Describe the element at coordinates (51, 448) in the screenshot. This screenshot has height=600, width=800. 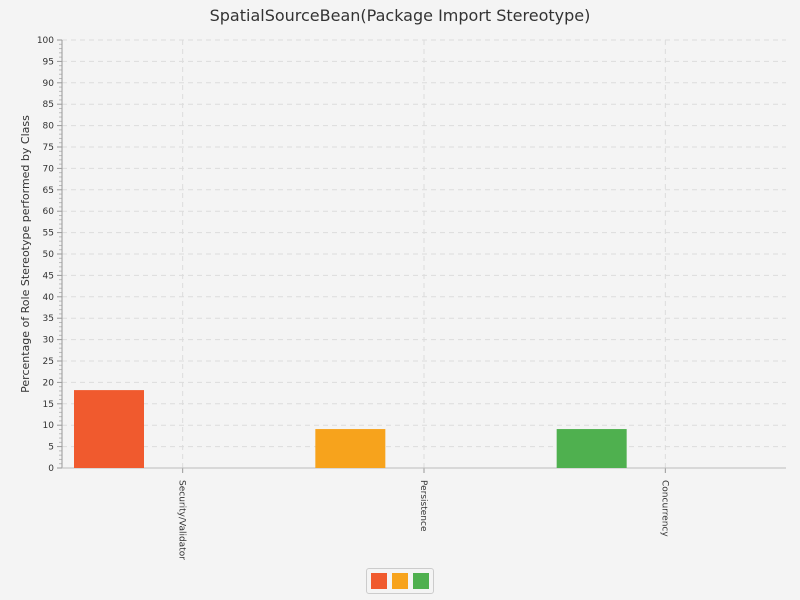
I see `y-tick-label: 5` at that location.